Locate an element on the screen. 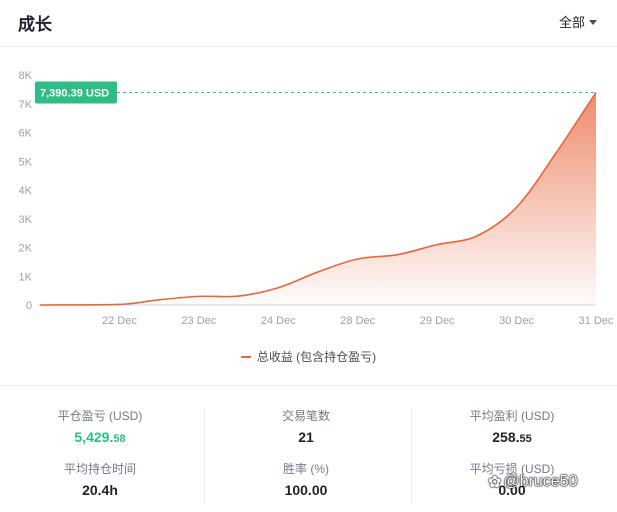  y-tick-label: 4K is located at coordinates (26, 191).